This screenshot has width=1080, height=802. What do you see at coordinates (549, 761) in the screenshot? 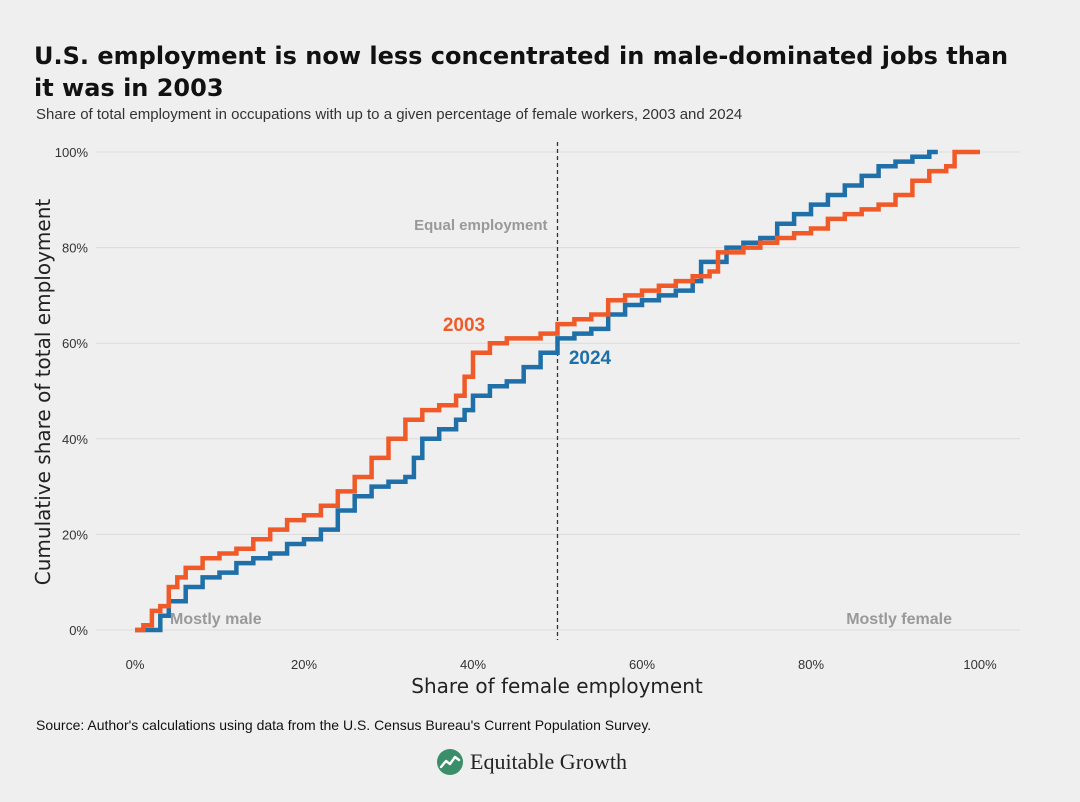
I see `logo-text: Equitable Growth` at bounding box center [549, 761].